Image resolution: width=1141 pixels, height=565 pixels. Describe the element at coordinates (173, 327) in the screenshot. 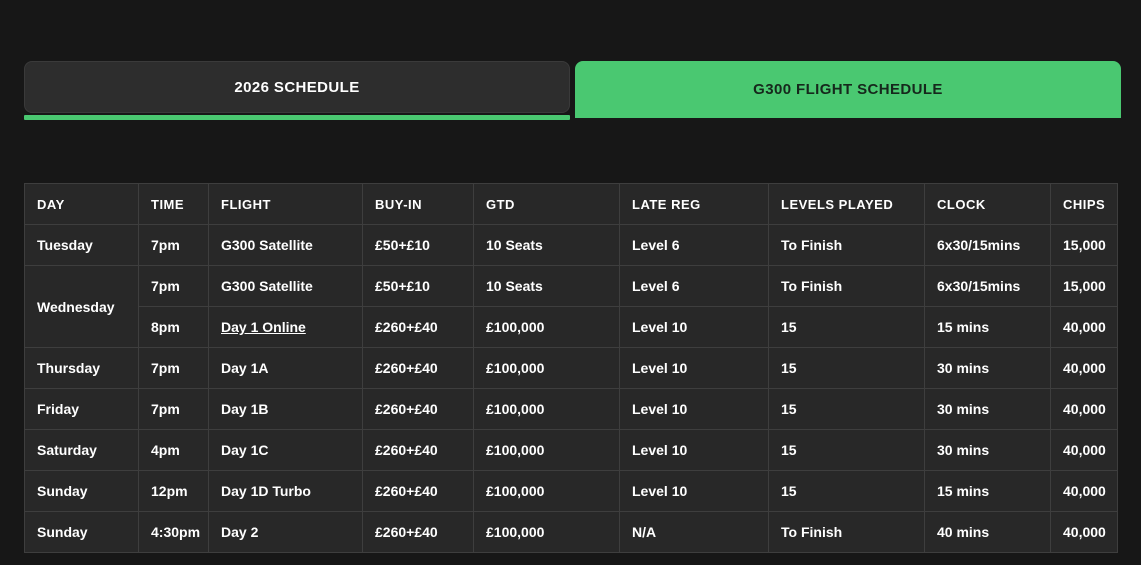

I see `cell-time: 8pm` at that location.